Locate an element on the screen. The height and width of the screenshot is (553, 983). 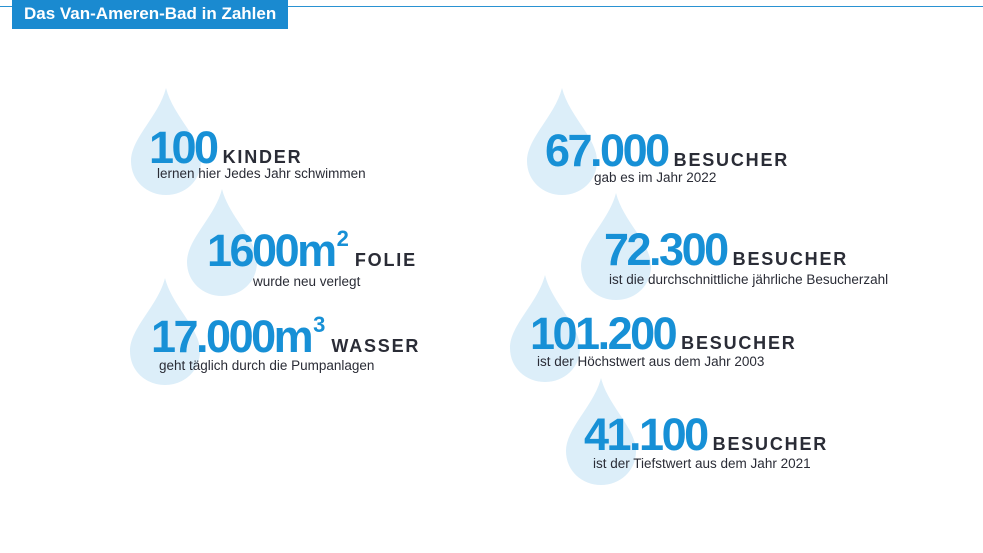
page-title: Das Van-Ameren-Bad in Zahlen is located at coordinates (150, 14).